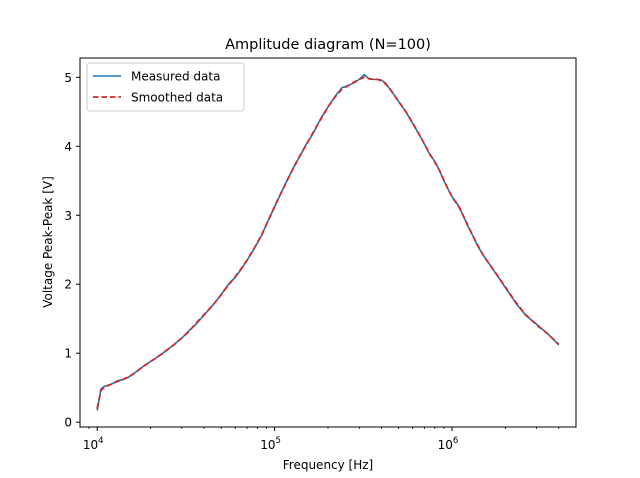 This screenshot has width=640, height=478. What do you see at coordinates (68, 285) in the screenshot?
I see `y-tick-label: 2` at bounding box center [68, 285].